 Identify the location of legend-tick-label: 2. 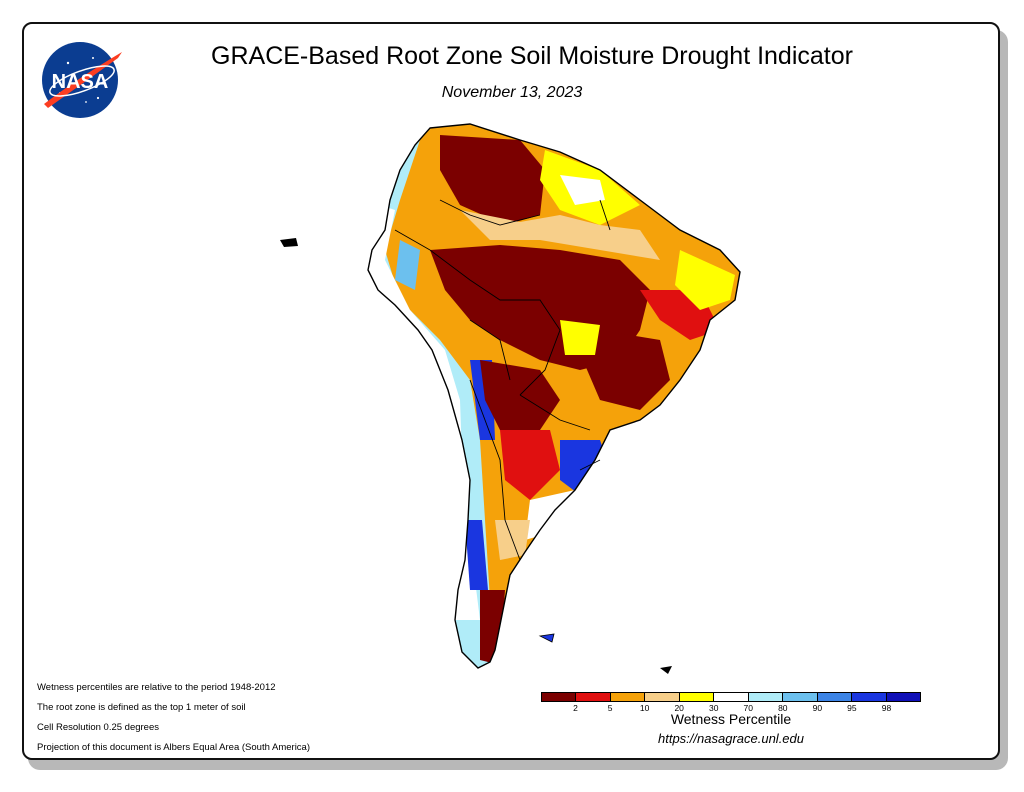
(575, 708).